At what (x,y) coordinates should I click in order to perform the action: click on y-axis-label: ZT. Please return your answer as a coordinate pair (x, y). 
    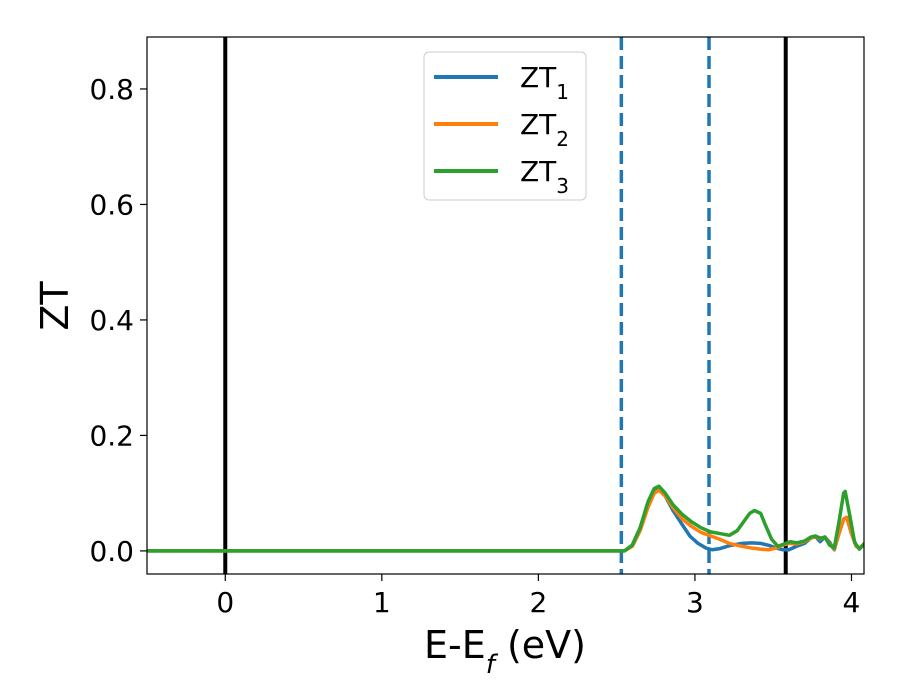
    Looking at the image, I should click on (55, 306).